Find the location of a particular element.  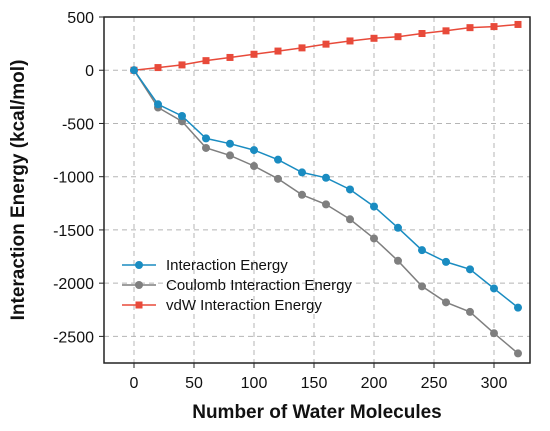

legend-label: vdW Interaction Energy is located at coordinates (244, 305).